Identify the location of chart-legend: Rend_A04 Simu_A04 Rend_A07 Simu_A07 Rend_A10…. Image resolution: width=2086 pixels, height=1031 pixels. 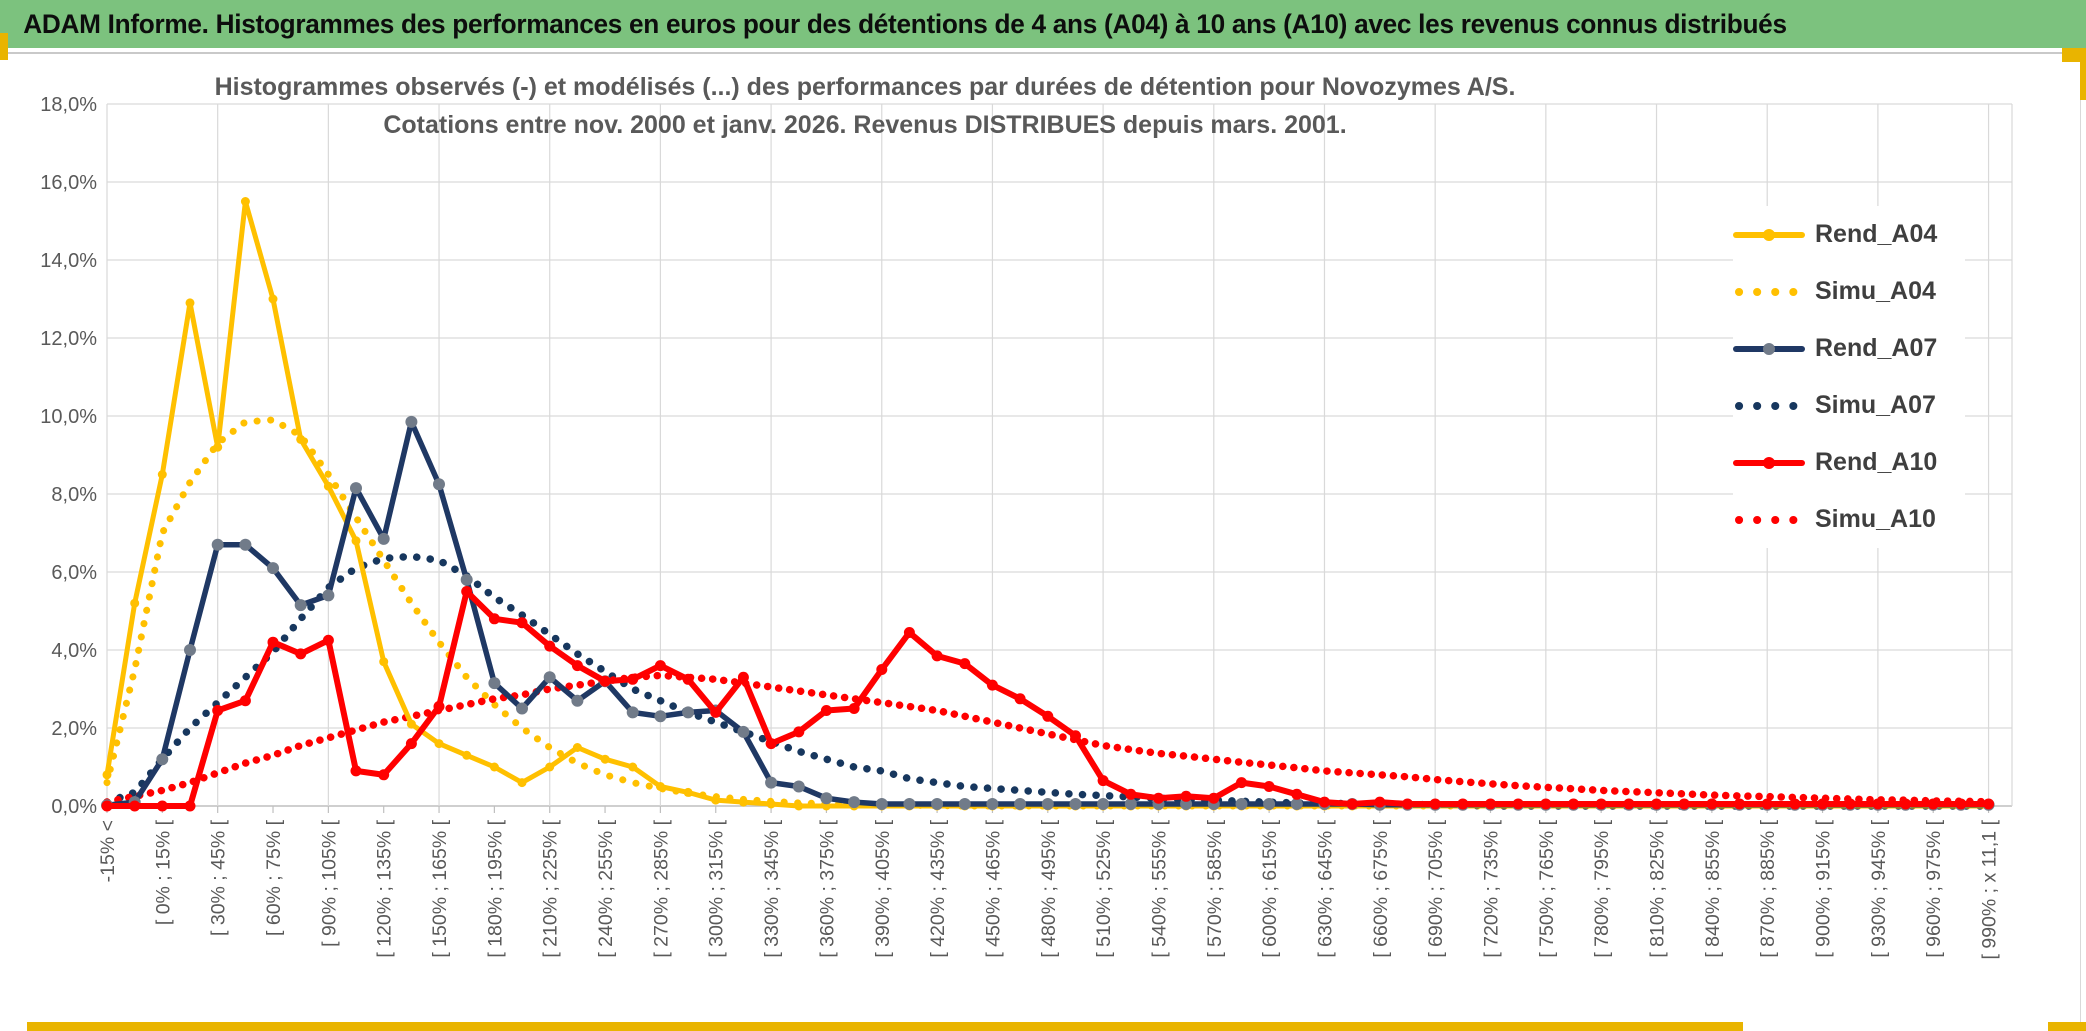
(1849, 377).